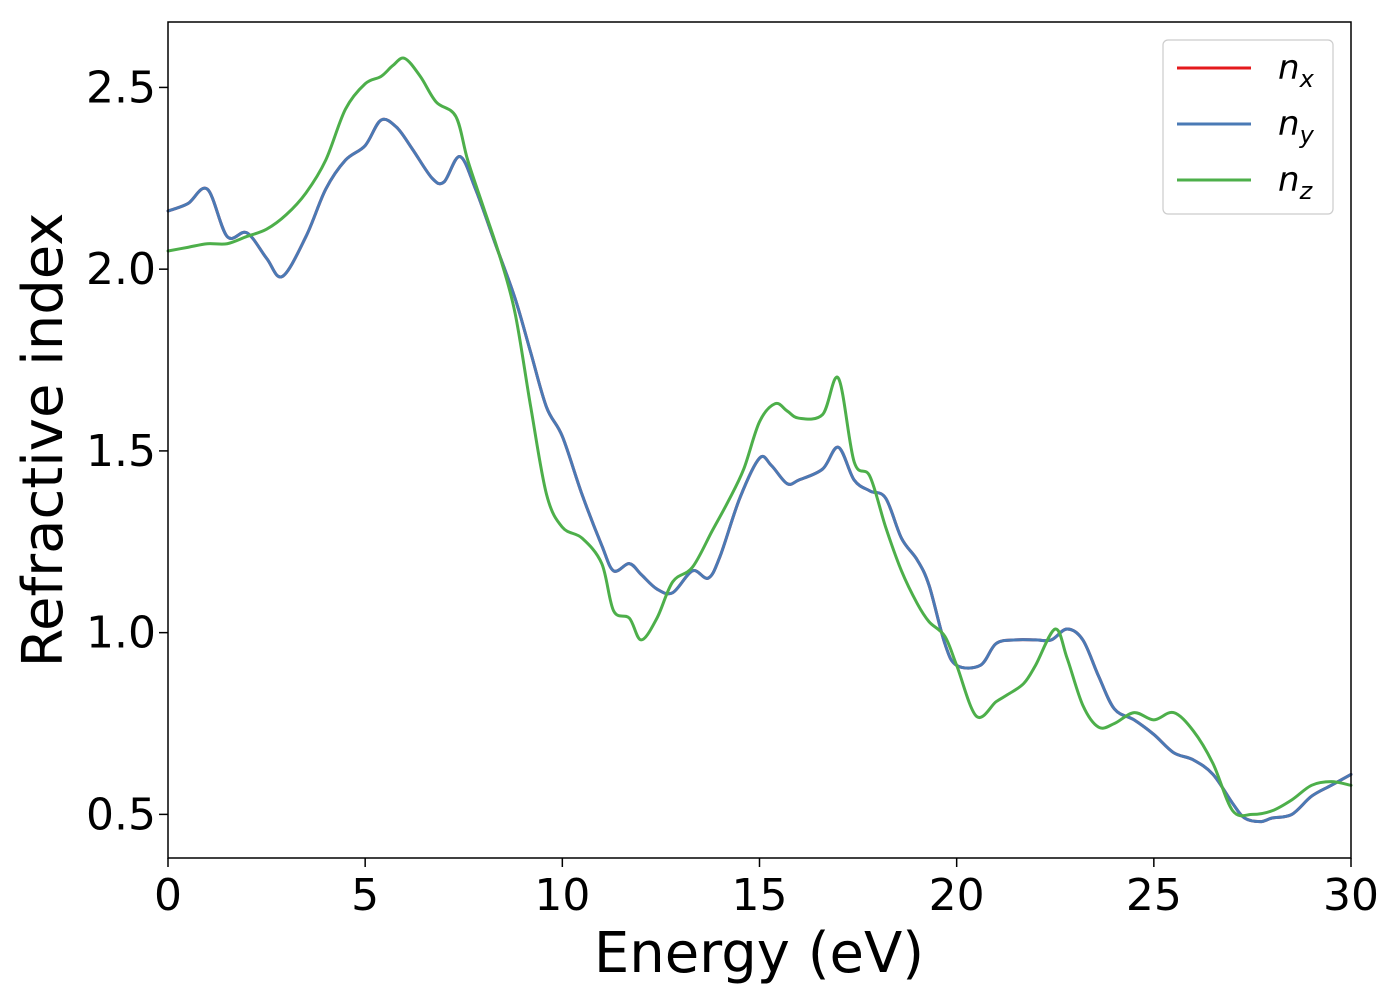 The image size is (1400, 1000). Describe the element at coordinates (1154, 895) in the screenshot. I see `x-tick-label: 25` at that location.